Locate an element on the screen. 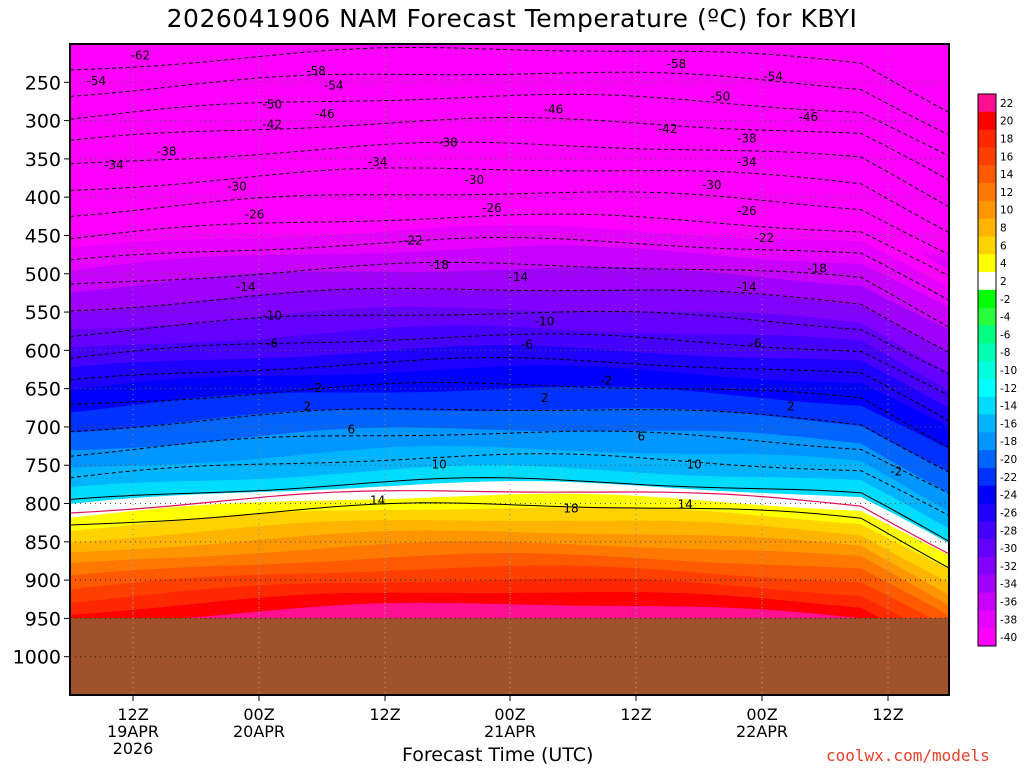 The image size is (1024, 768). colorbar-label: -12 is located at coordinates (1008, 389).